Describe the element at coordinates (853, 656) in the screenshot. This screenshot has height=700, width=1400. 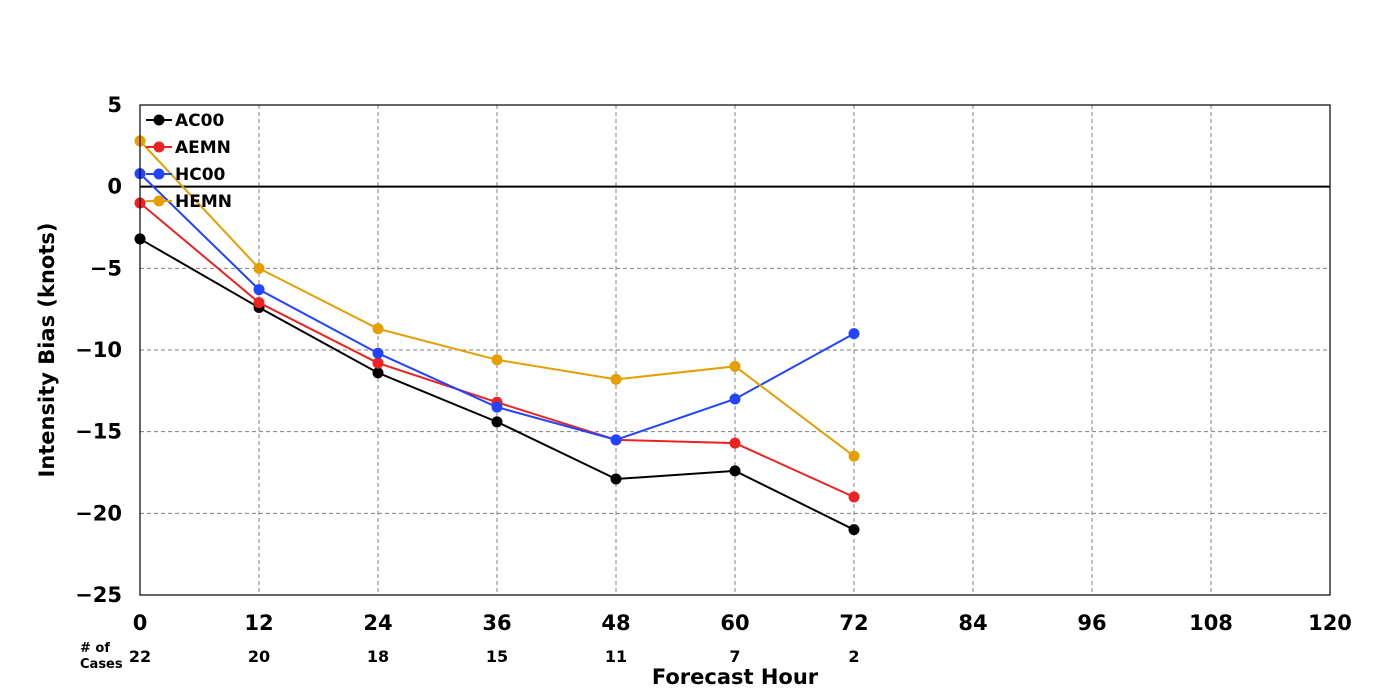
I see `case-count-72: 2` at that location.